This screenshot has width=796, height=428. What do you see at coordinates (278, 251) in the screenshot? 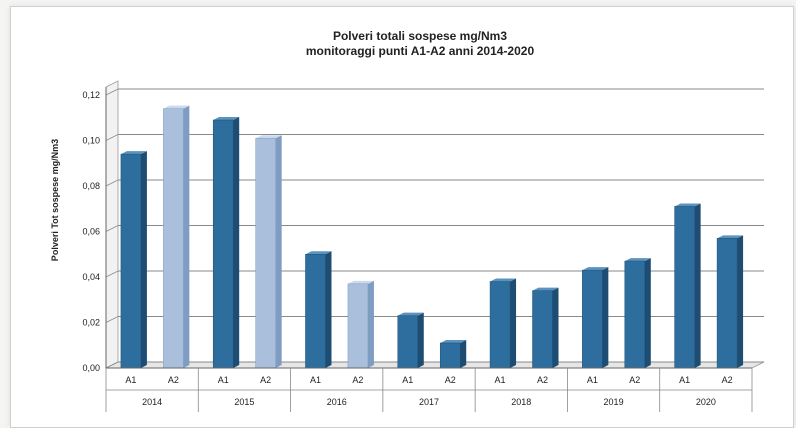
I see `bar-2015-a2-side` at bounding box center [278, 251].